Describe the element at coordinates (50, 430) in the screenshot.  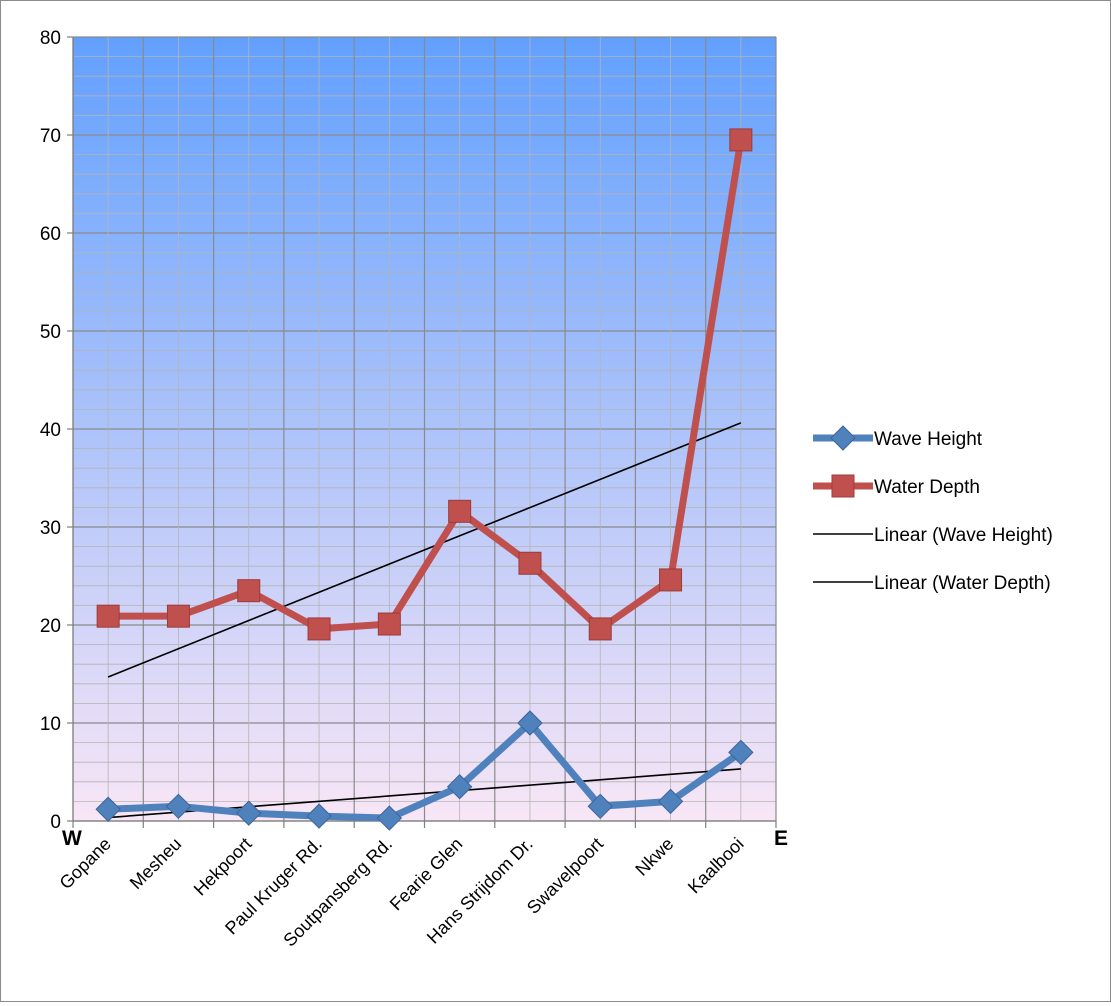
I see `y-tick-label: 40` at that location.